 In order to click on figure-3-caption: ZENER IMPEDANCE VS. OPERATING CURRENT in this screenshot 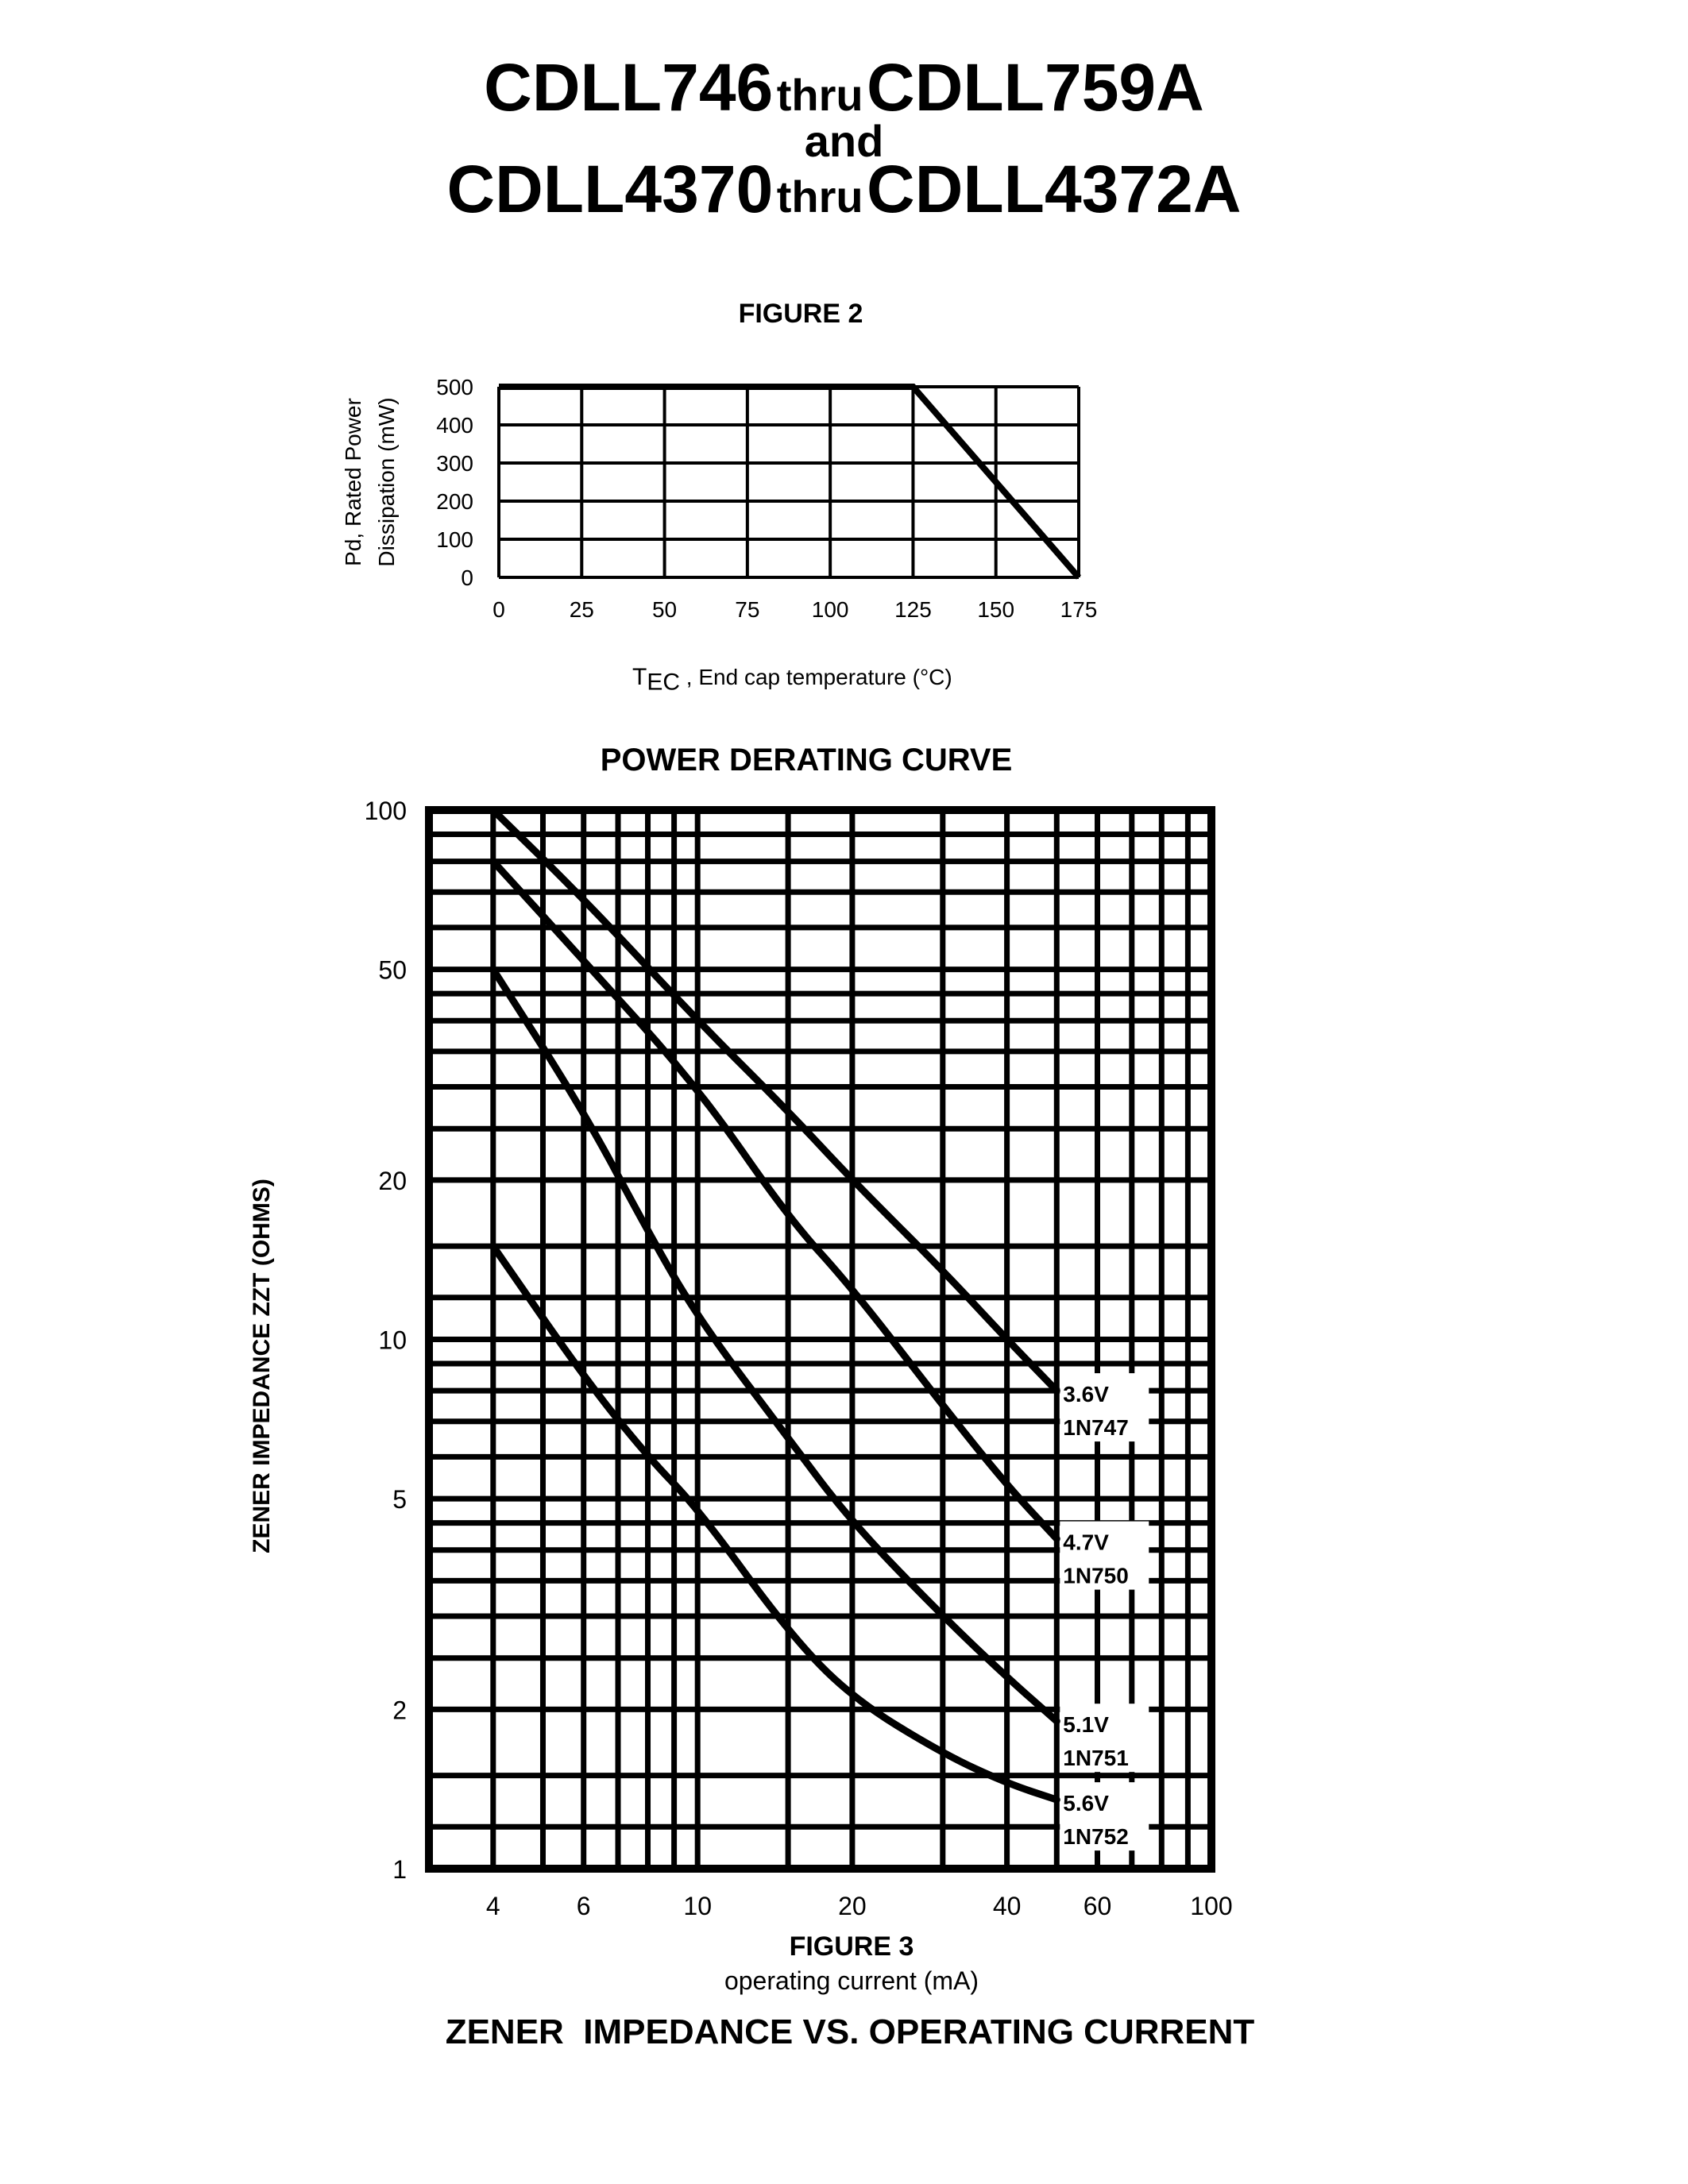, I will do `click(850, 2031)`.